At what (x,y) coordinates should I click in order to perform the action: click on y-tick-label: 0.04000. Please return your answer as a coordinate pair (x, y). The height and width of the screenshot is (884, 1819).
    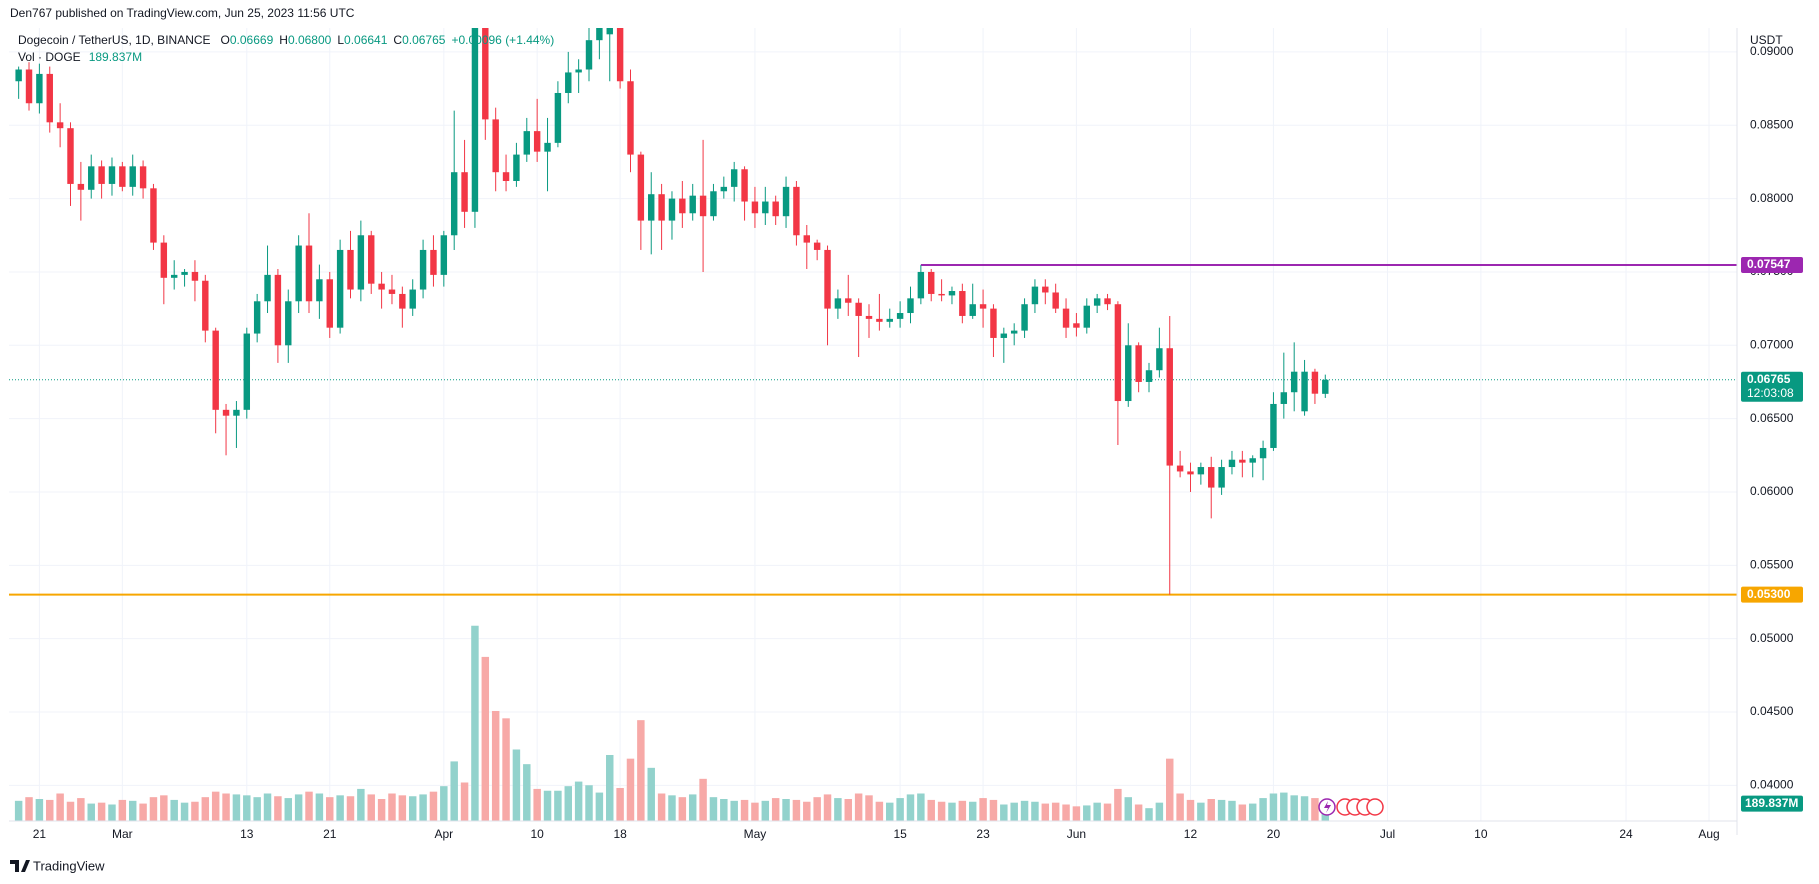
    Looking at the image, I should click on (1772, 785).